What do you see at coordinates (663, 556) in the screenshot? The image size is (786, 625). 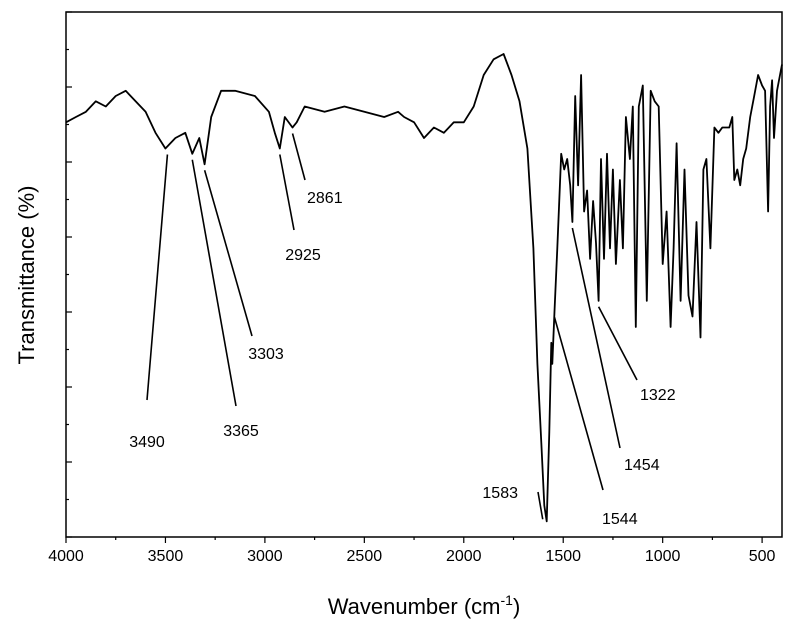 I see `x-tick-label: 1000` at bounding box center [663, 556].